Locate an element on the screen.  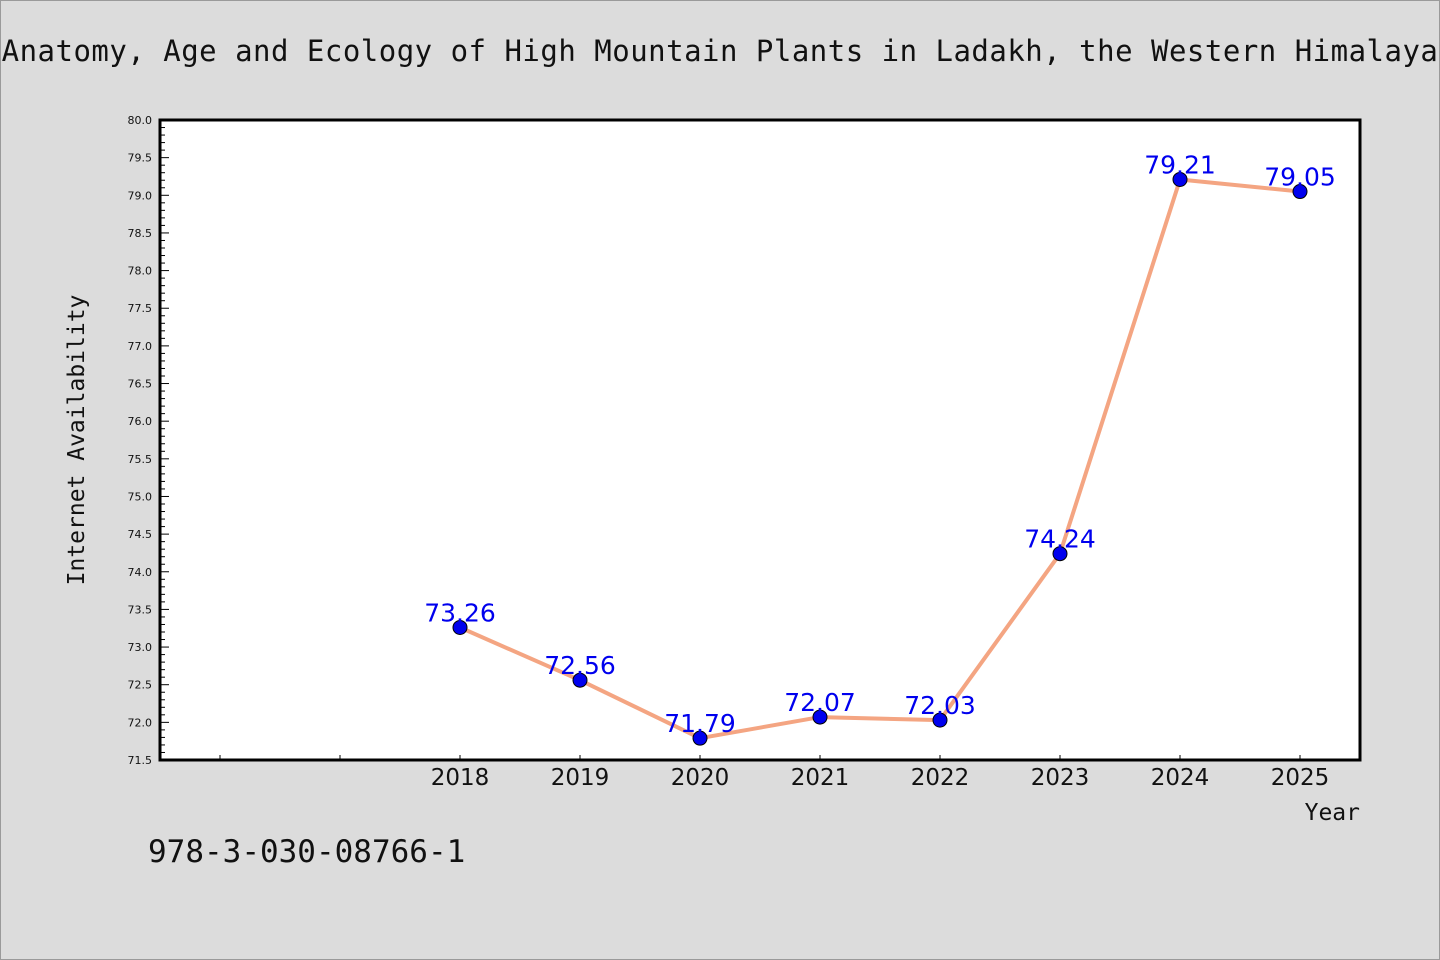
data-label: 79.05 is located at coordinates (1300, 177).